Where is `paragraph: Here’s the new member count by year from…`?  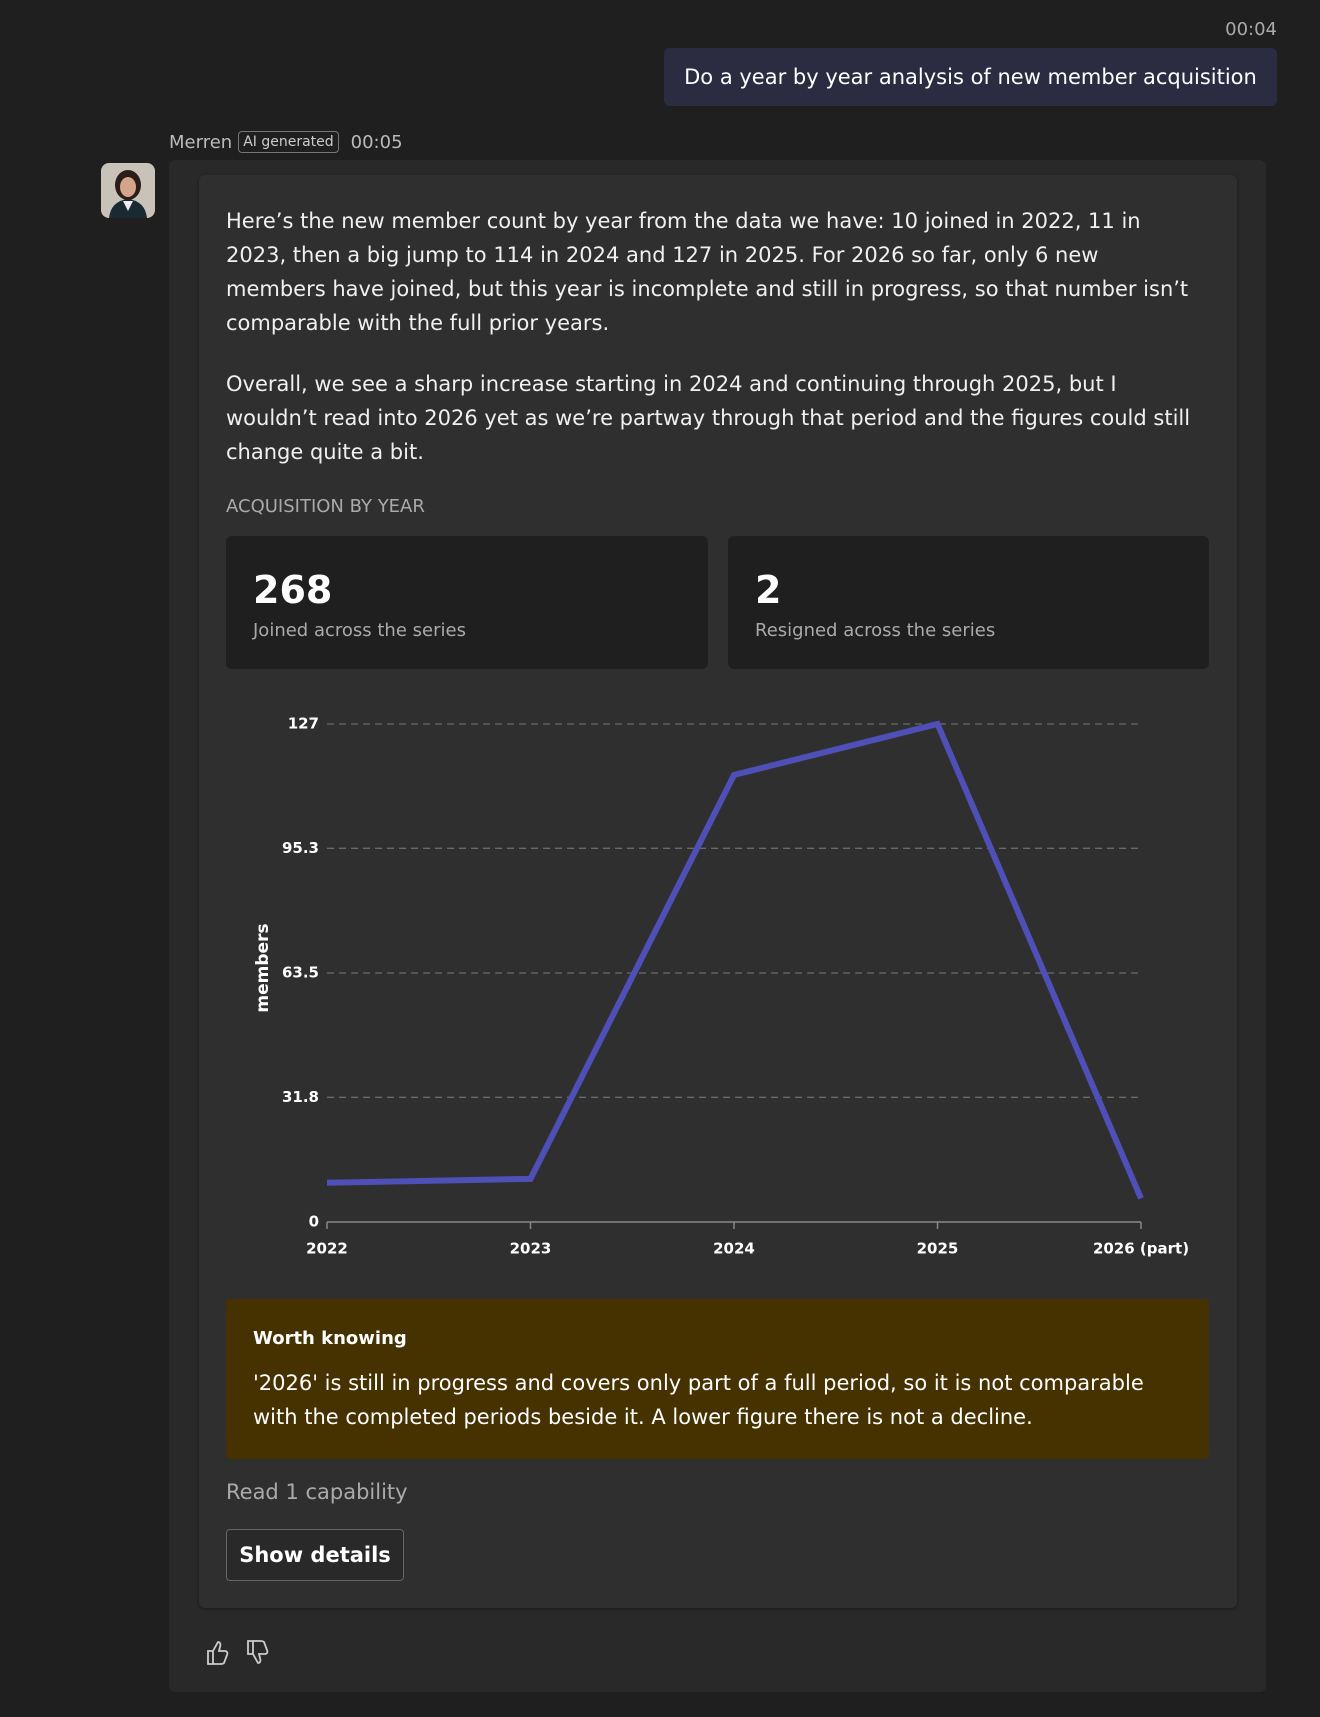
paragraph: Here’s the new member count by year from… is located at coordinates (707, 272).